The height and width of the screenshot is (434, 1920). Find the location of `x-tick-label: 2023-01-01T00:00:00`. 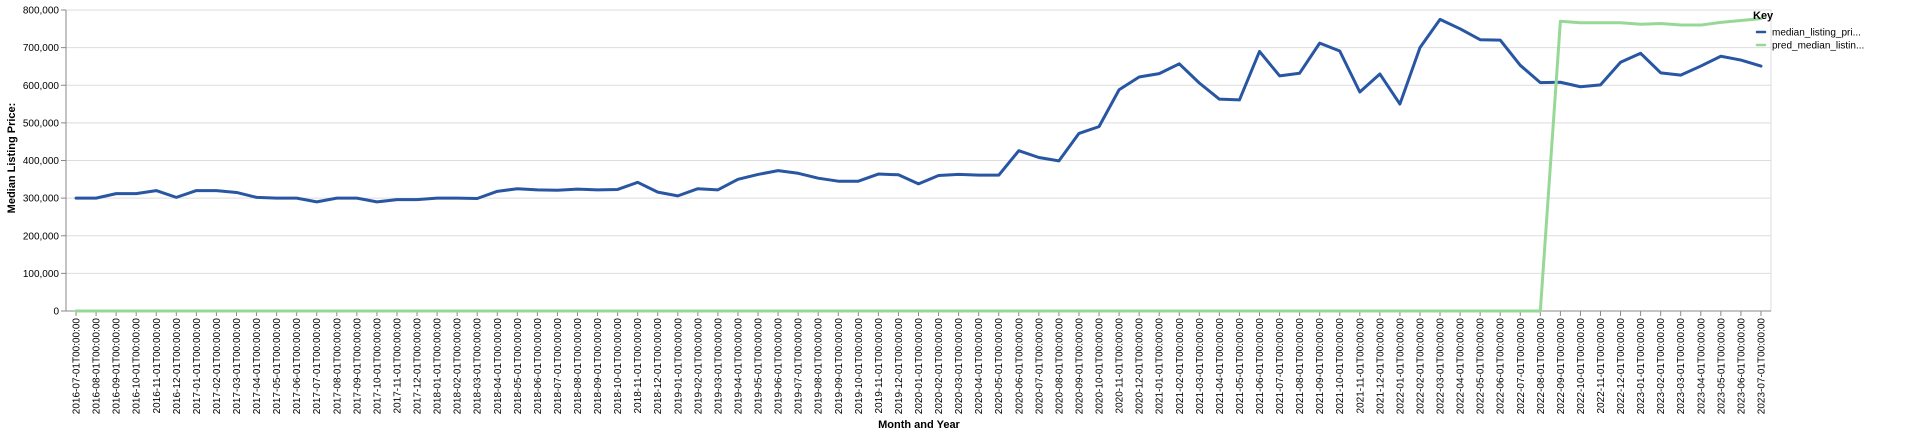

x-tick-label: 2023-01-01T00:00:00 is located at coordinates (1641, 366).